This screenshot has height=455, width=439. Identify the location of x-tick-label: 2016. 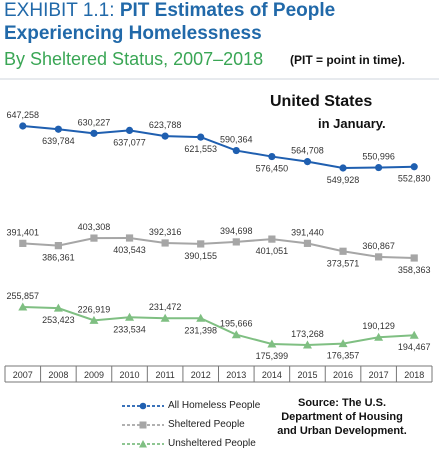
(343, 375).